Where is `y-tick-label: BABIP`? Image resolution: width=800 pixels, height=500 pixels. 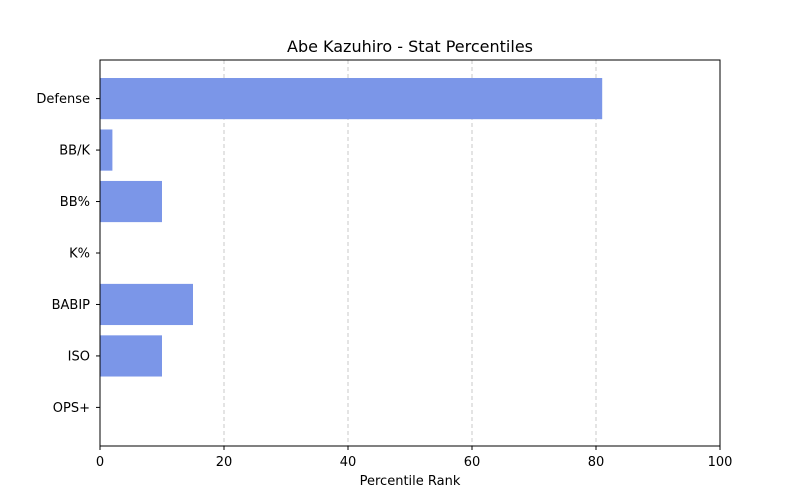 y-tick-label: BABIP is located at coordinates (71, 305).